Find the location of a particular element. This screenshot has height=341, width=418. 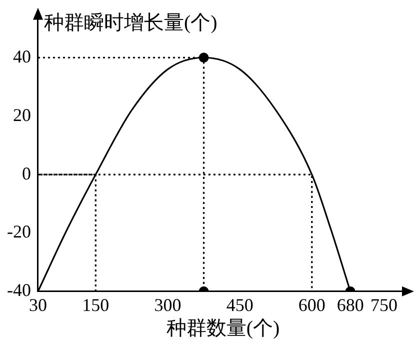

x-tick-label: 300 is located at coordinates (168, 304).